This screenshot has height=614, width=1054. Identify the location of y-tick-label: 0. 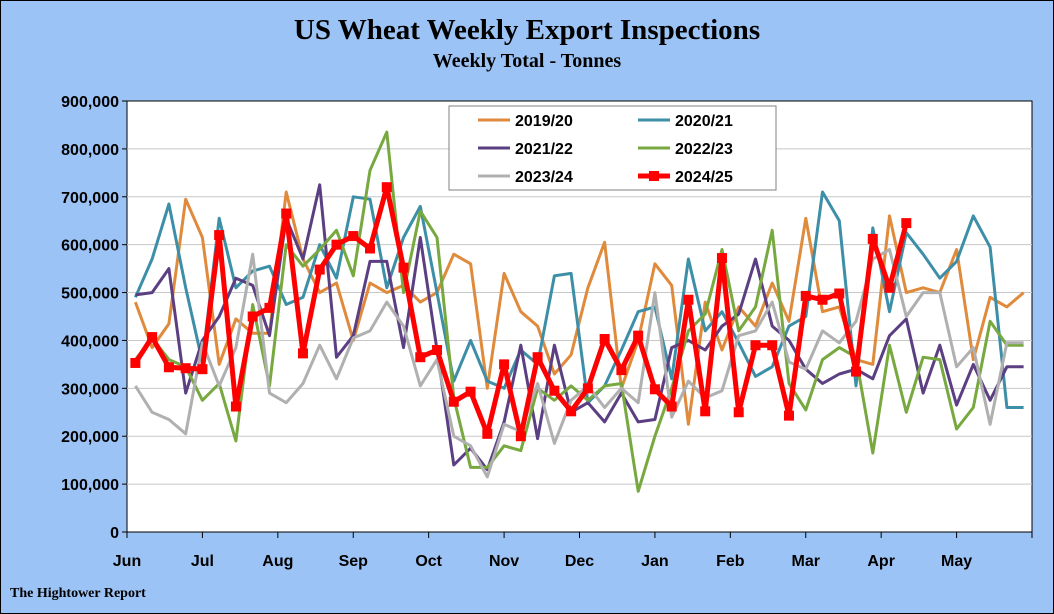
(114, 533).